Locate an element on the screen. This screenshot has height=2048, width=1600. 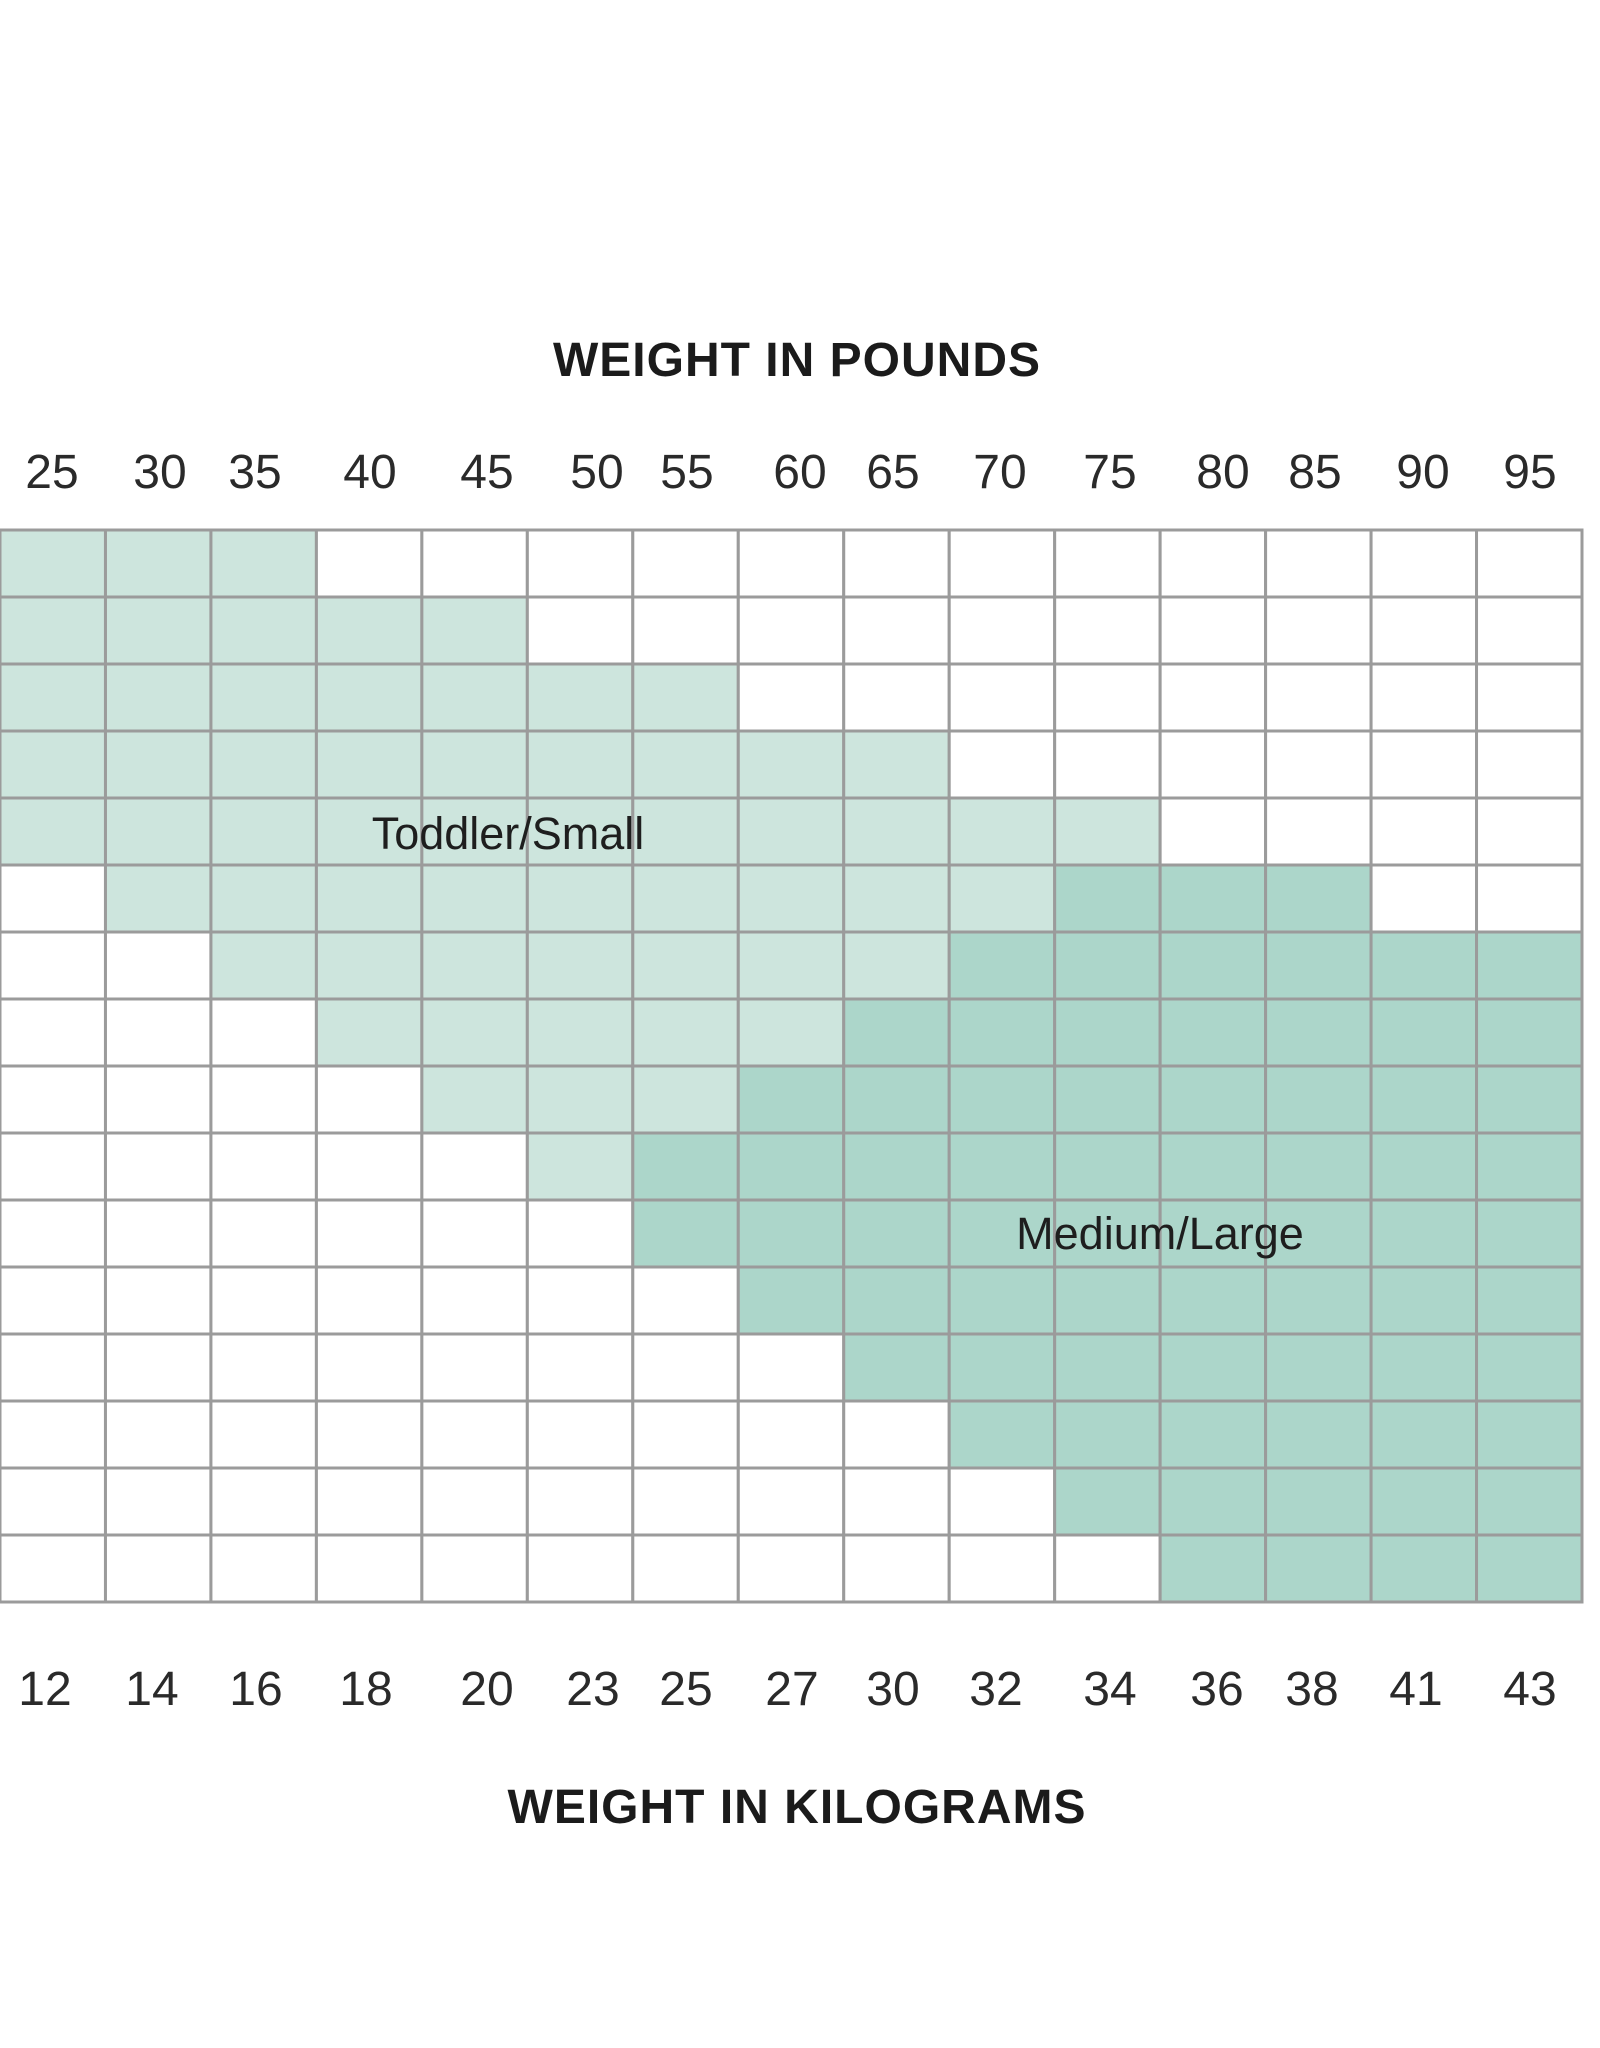
bottom-axis-tick-label: 16 is located at coordinates (255, 1689).